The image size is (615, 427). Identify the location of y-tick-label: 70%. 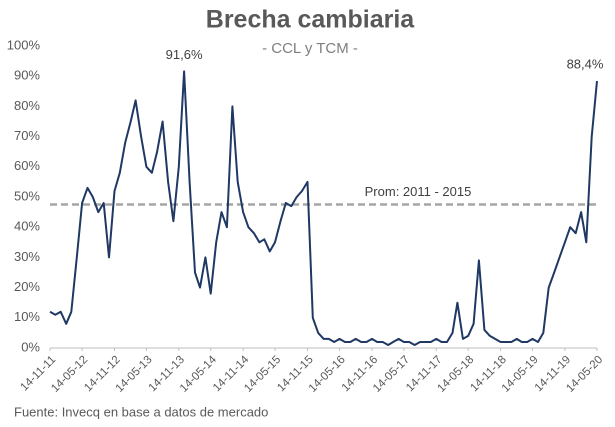
(27, 135).